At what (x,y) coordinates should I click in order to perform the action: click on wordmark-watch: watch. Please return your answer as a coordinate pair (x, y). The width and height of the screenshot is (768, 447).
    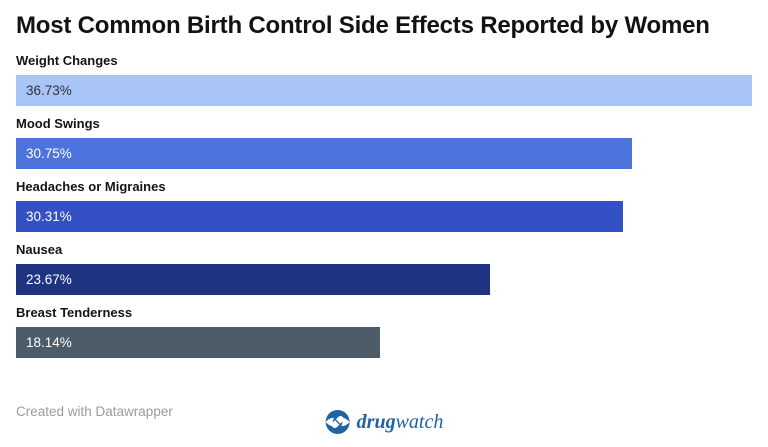
    Looking at the image, I should click on (419, 421).